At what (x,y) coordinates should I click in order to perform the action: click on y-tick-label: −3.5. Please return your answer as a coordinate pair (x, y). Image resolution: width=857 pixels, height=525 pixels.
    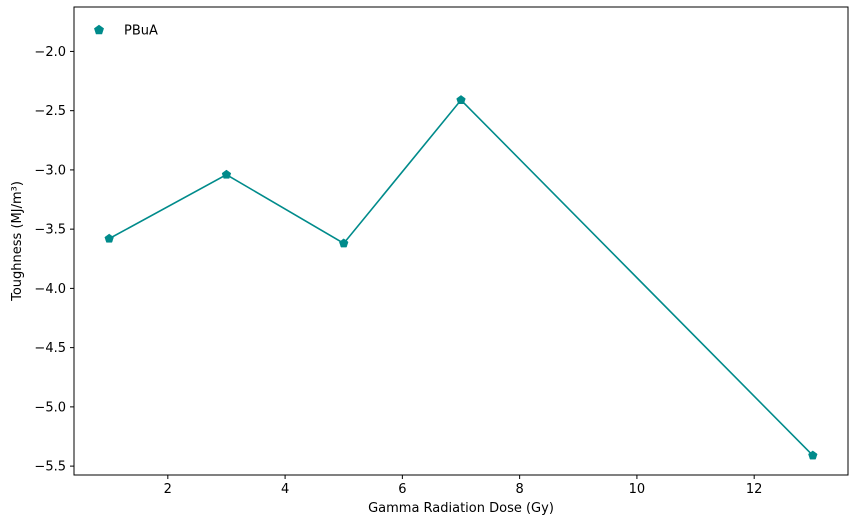
    Looking at the image, I should click on (50, 230).